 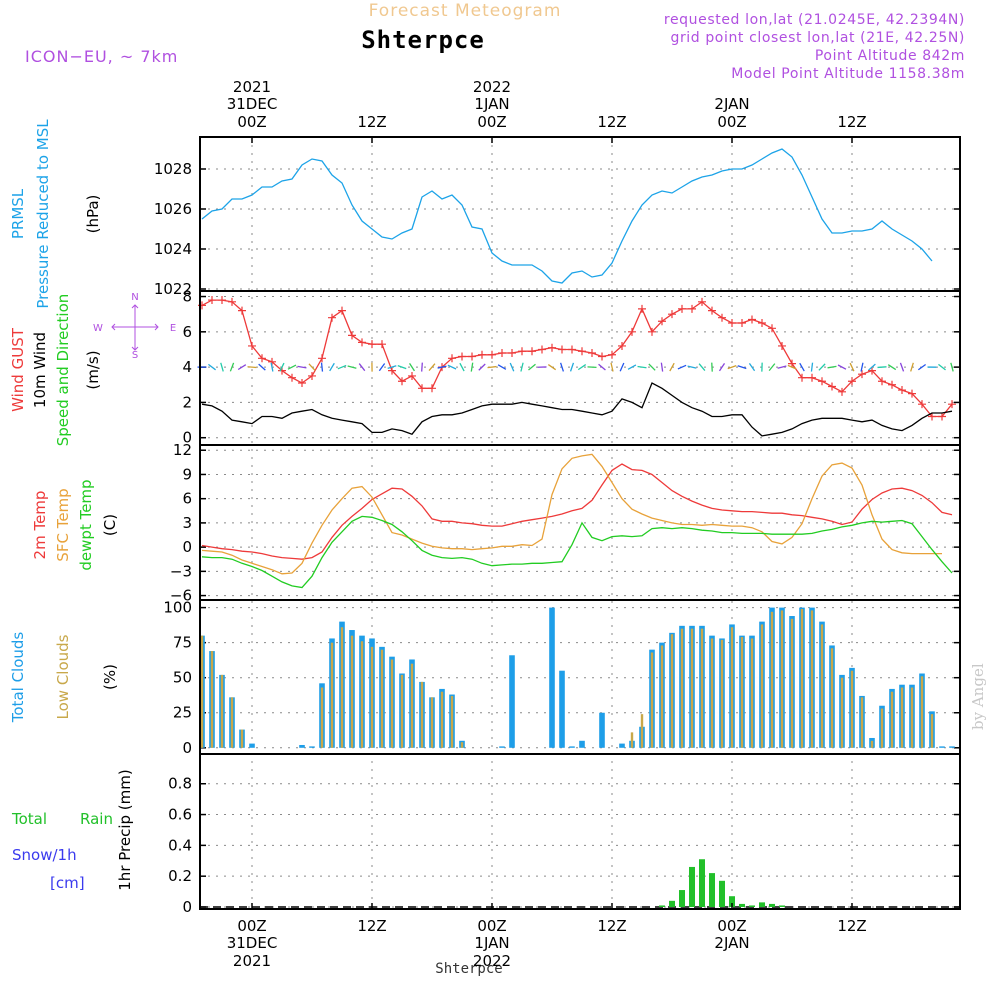 I want to click on ytick-label: 12, so click(x=182, y=450).